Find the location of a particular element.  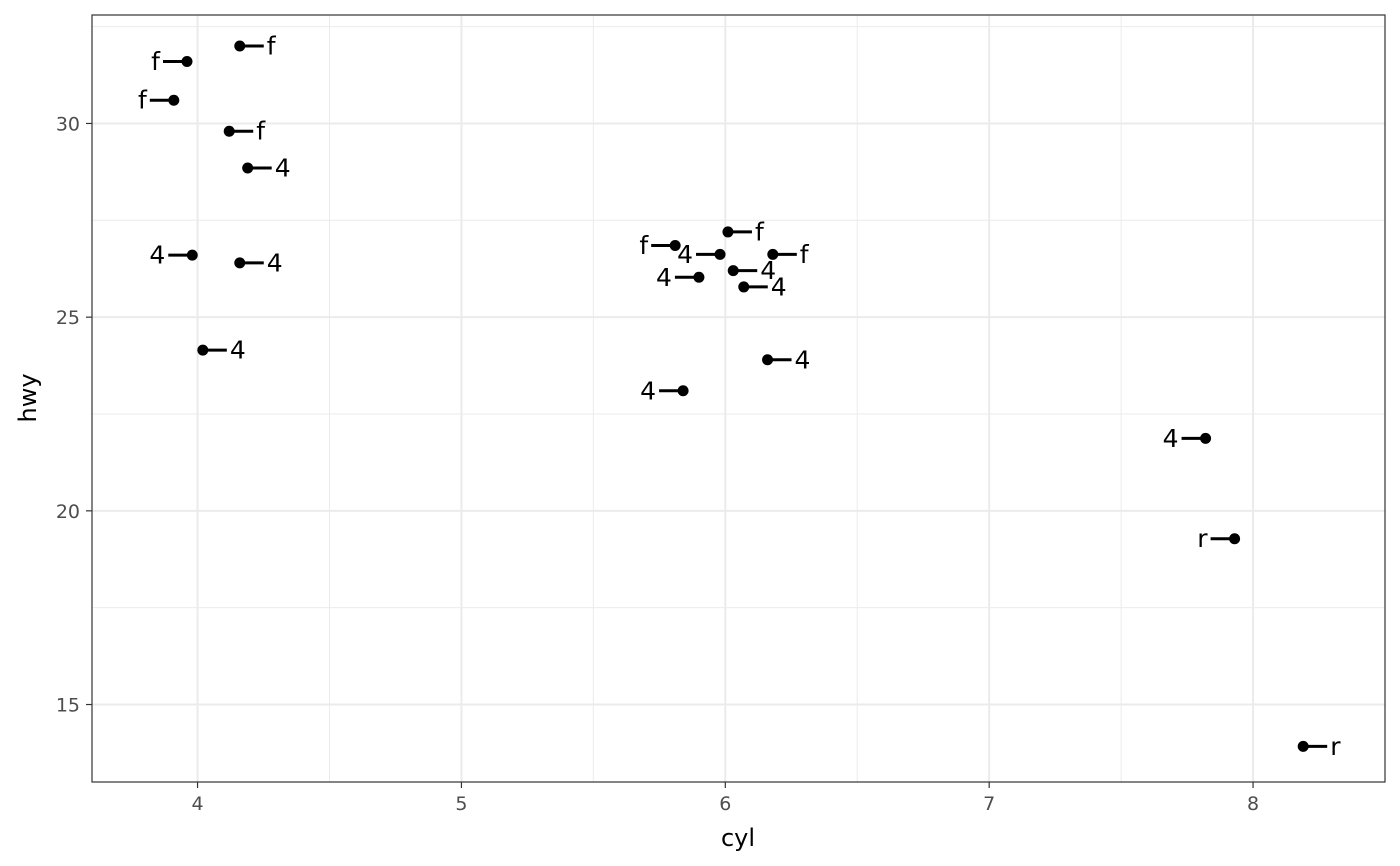

x-tick-label: 8 is located at coordinates (1253, 804).